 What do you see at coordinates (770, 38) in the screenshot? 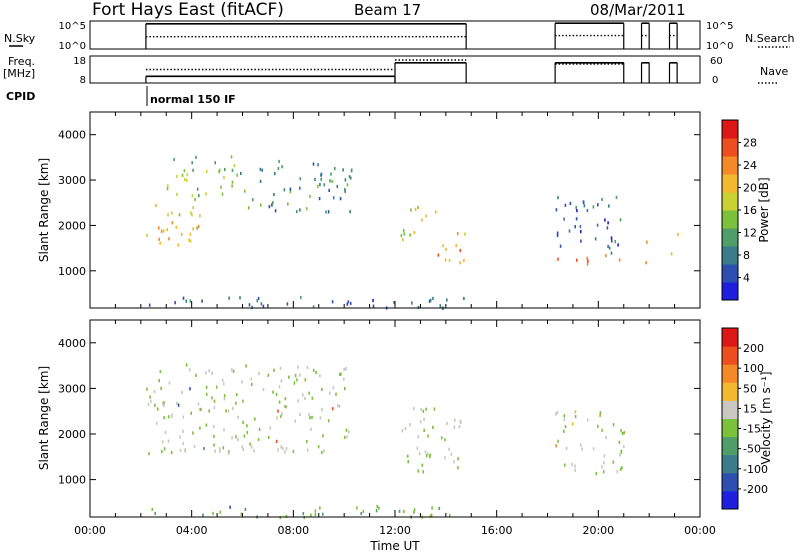
I see `nsearch-label: N.Search` at bounding box center [770, 38].